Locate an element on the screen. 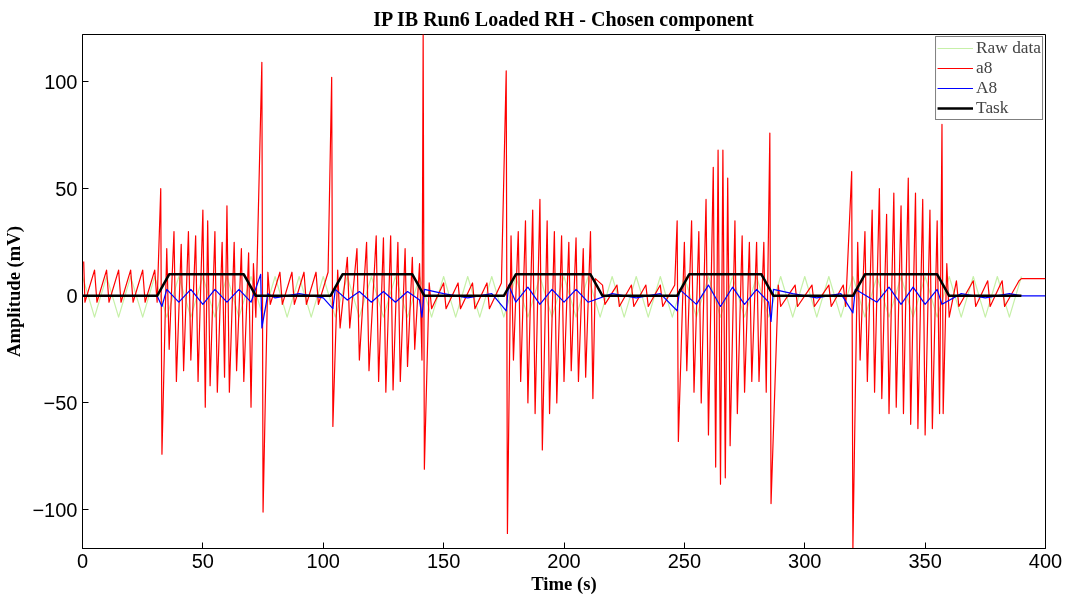  x-tick-label: 350 is located at coordinates (925, 560).